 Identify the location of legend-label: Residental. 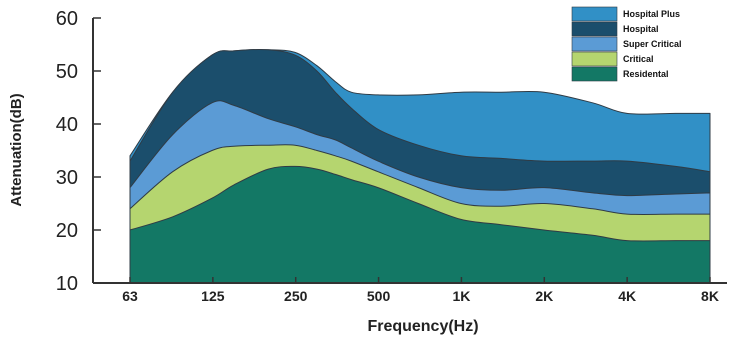
(646, 74).